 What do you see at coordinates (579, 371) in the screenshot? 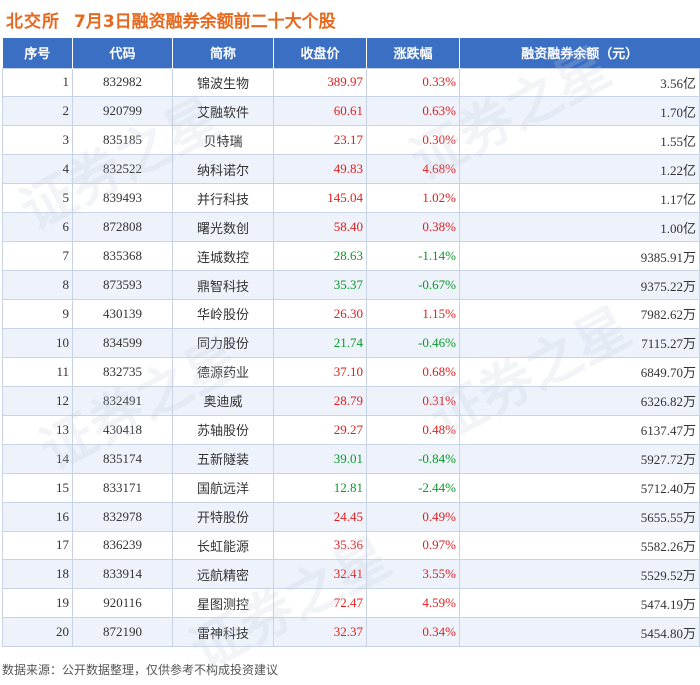
I see `cell-balance: 6849.70万` at bounding box center [579, 371].